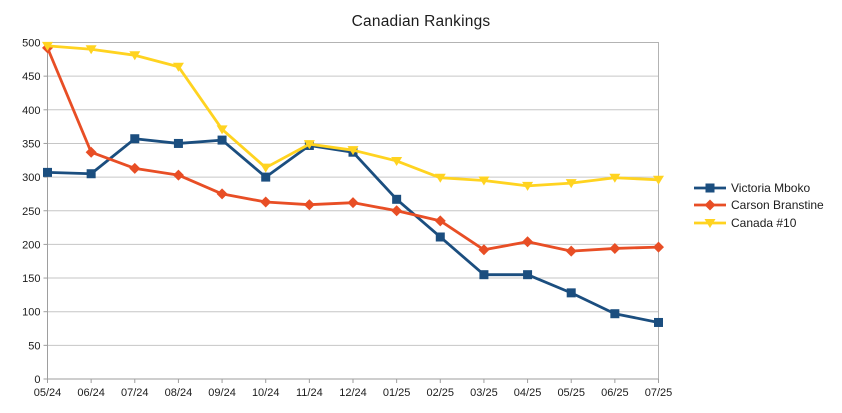  What do you see at coordinates (37, 380) in the screenshot?
I see `y-axis-label: 0` at bounding box center [37, 380].